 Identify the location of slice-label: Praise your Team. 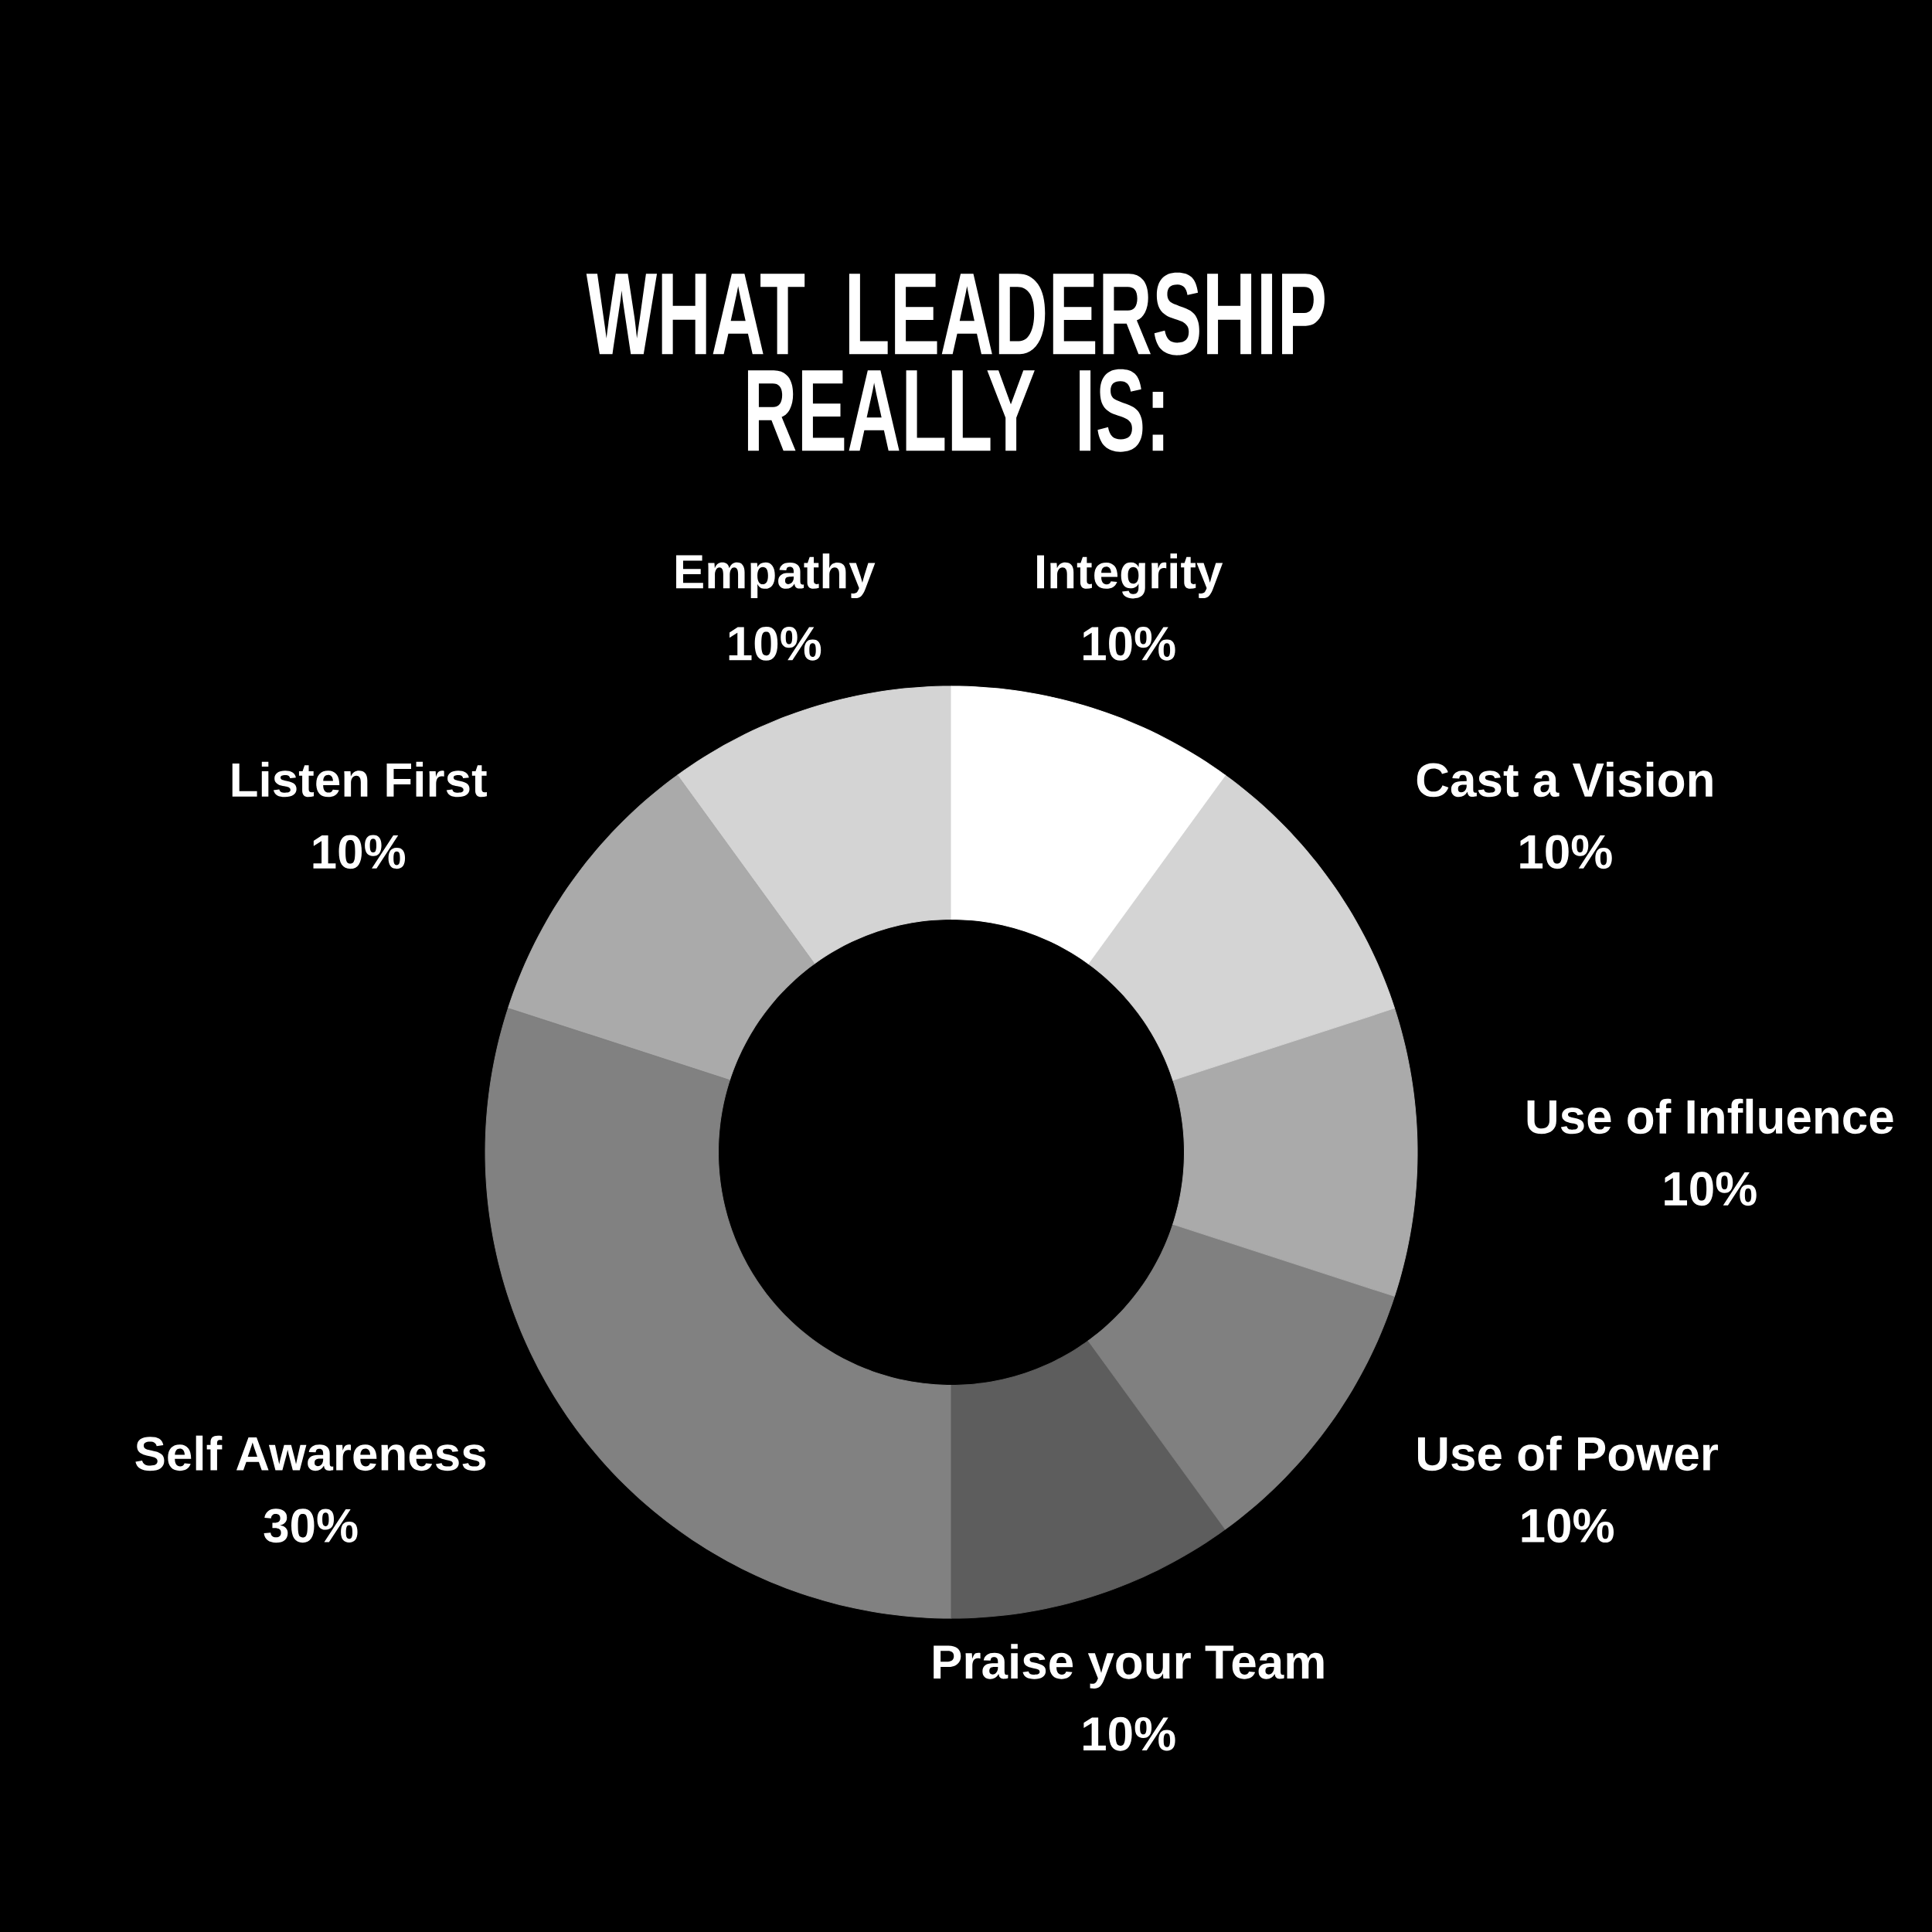
(1129, 1667).